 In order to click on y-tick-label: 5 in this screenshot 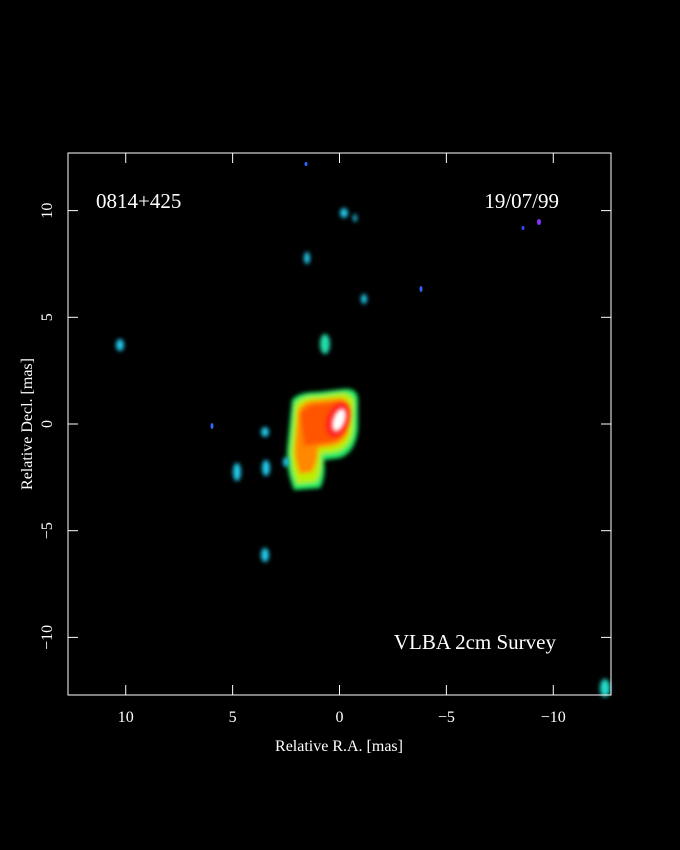, I will do `click(47, 317)`.